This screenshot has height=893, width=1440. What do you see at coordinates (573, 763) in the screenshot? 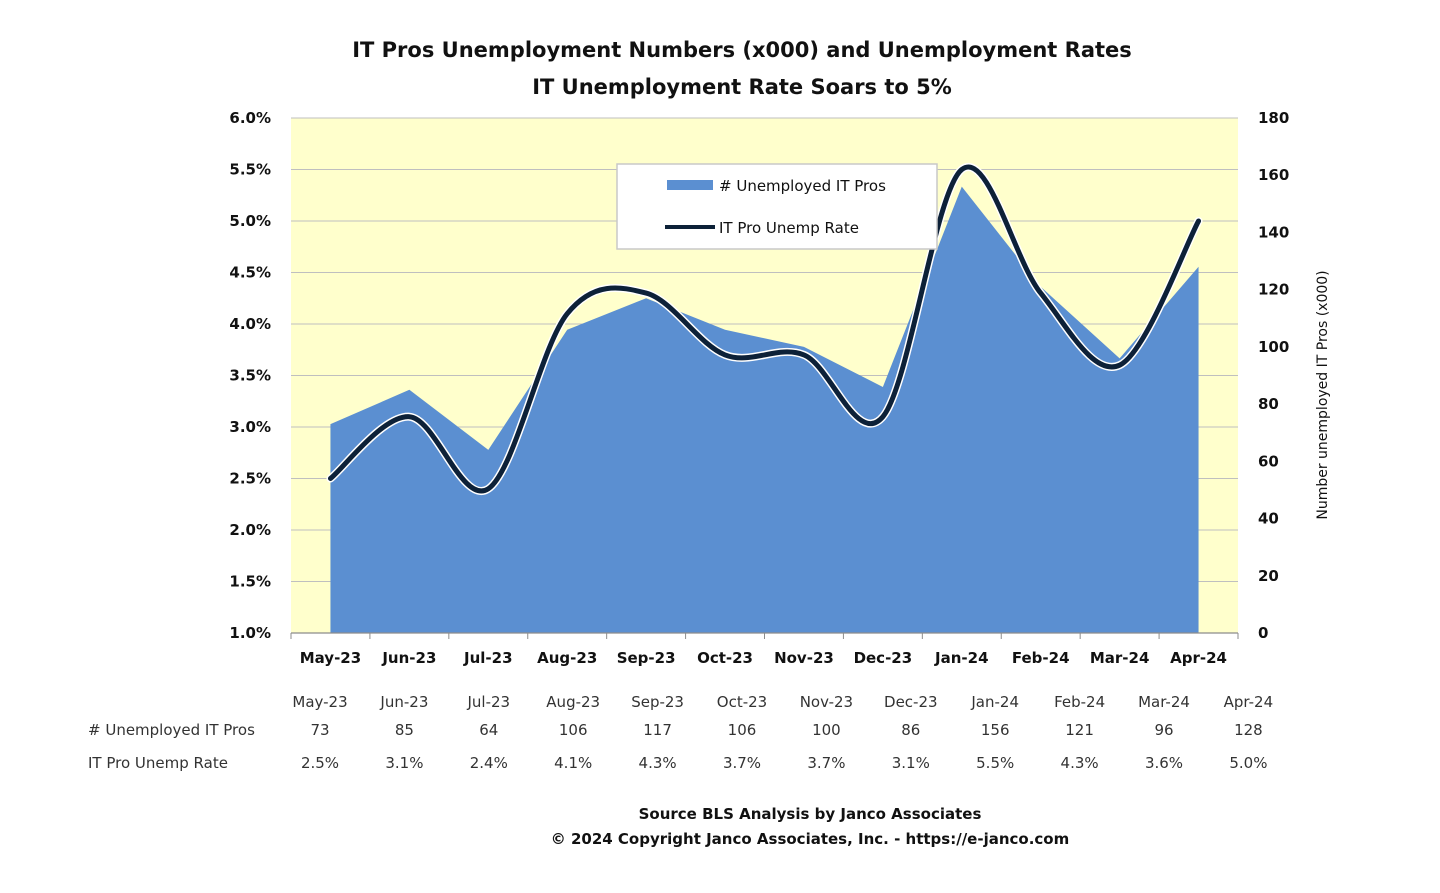
I see `table-cell: 4.1%` at bounding box center [573, 763].